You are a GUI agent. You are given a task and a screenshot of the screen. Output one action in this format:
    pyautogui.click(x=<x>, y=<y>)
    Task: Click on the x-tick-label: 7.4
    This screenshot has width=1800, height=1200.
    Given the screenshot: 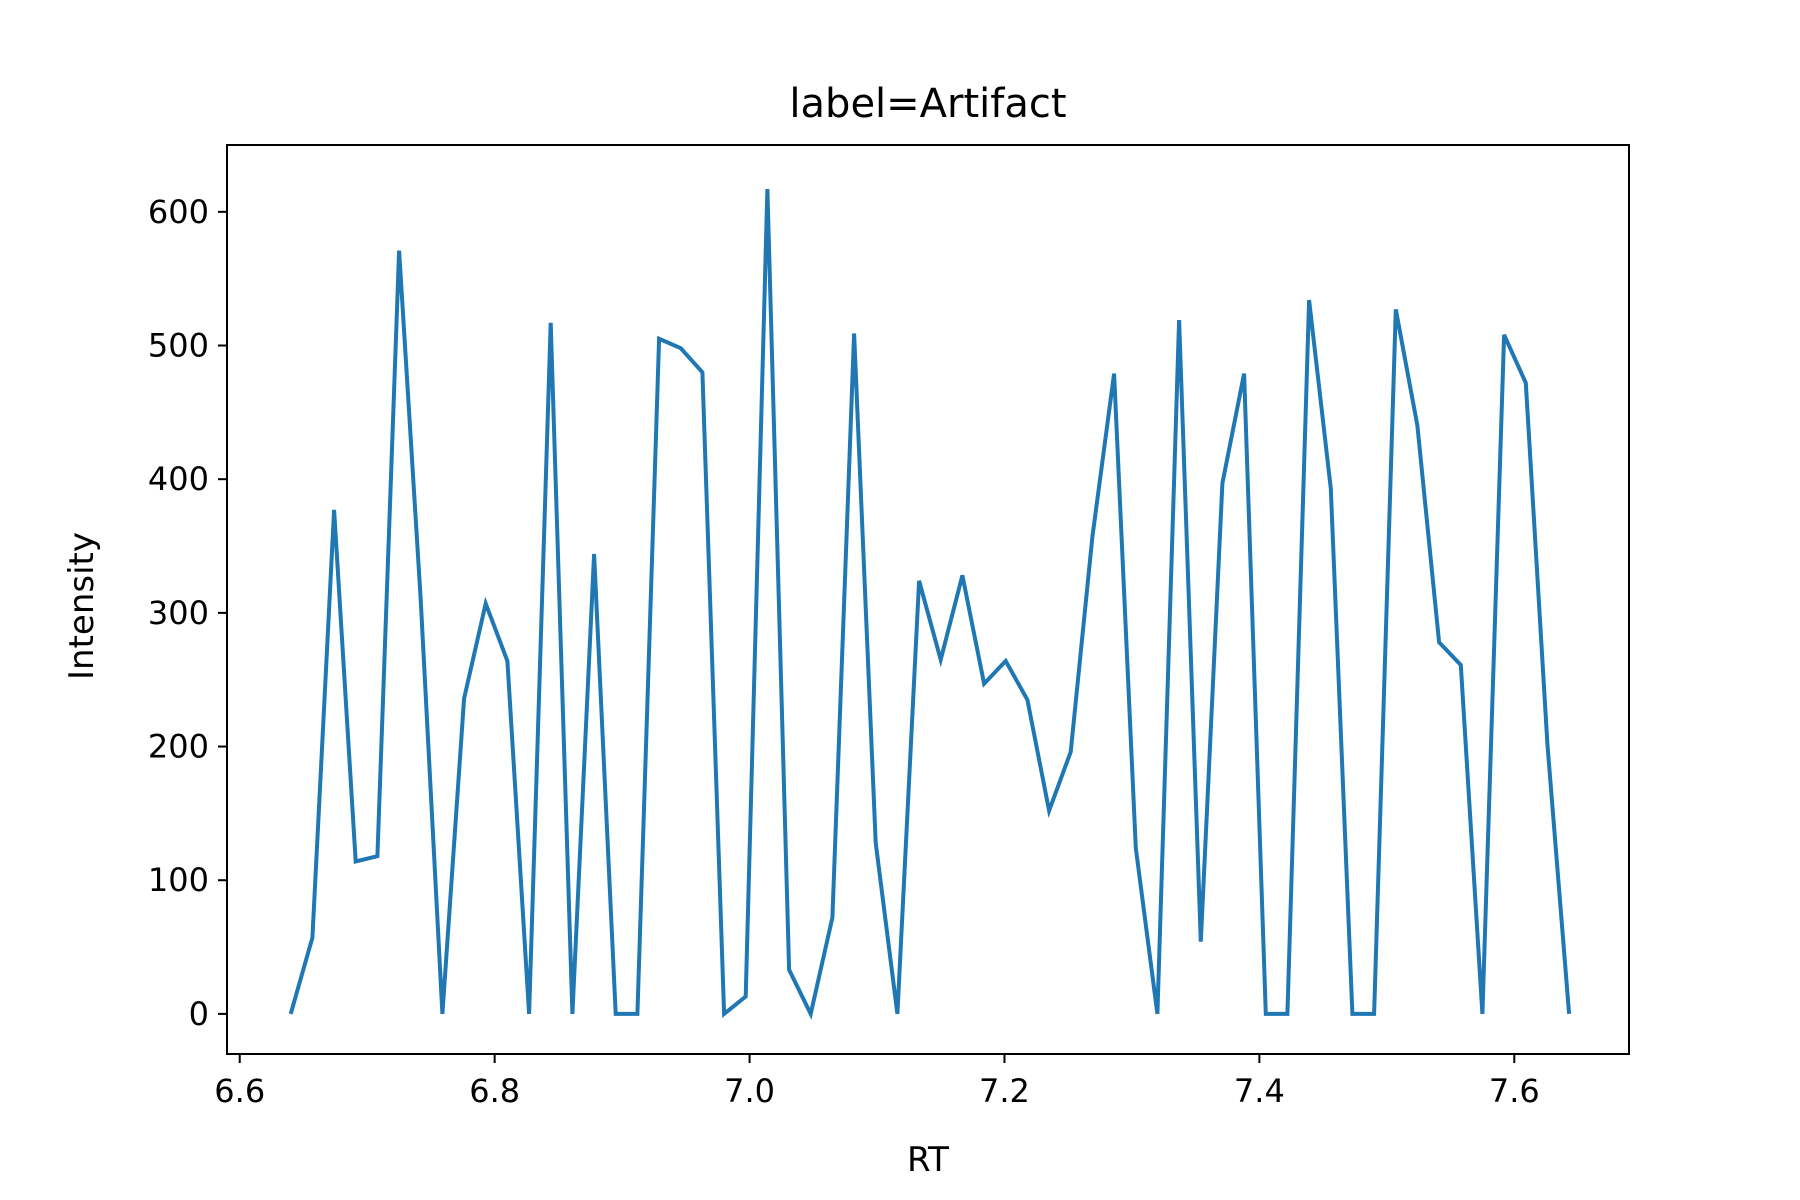 What is the action you would take?
    pyautogui.click(x=1259, y=1091)
    